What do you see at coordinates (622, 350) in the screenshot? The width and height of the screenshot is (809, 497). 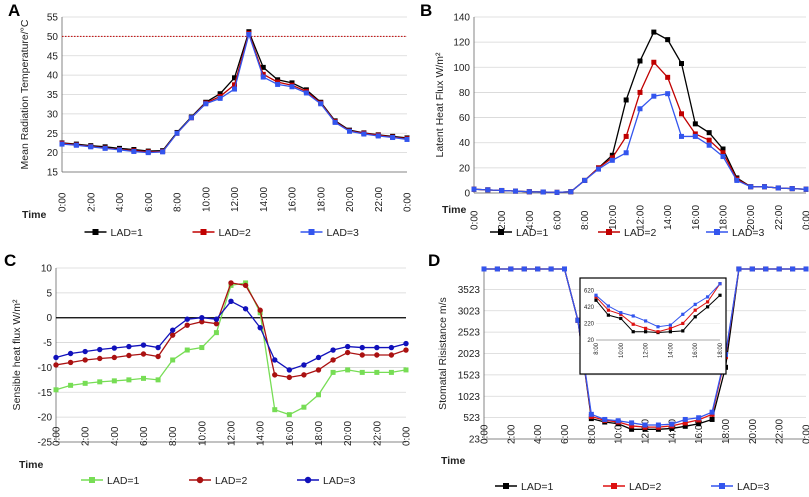 I see `inset-x-tick-label: 10:00` at bounding box center [622, 350].